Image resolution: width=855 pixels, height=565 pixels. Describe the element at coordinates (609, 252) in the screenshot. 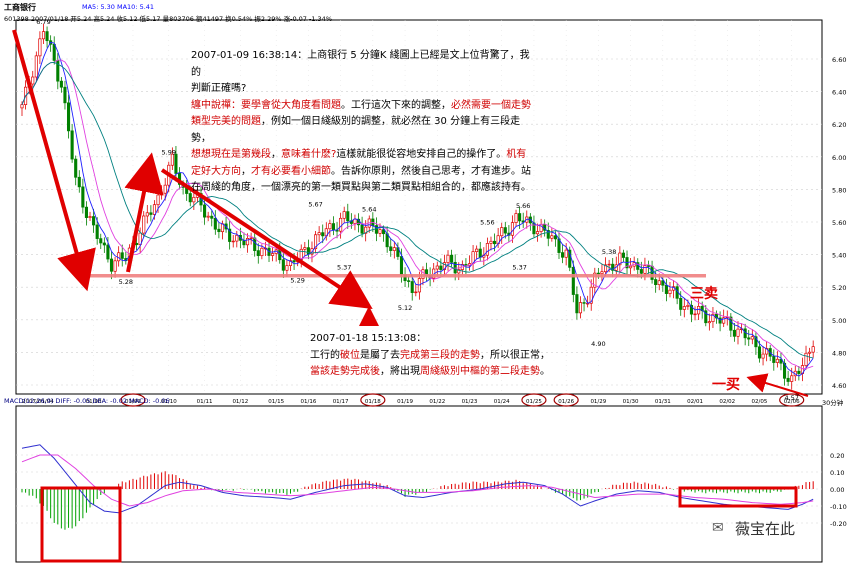

I see `price-annotation: 5.38` at that location.